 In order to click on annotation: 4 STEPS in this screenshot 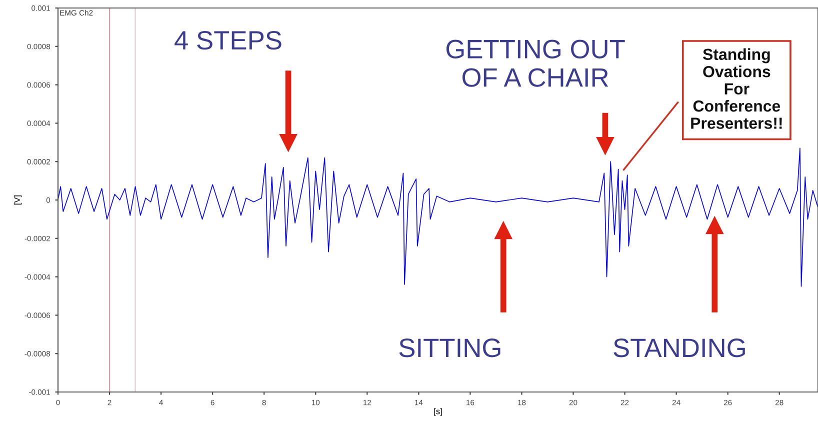, I will do `click(228, 40)`.